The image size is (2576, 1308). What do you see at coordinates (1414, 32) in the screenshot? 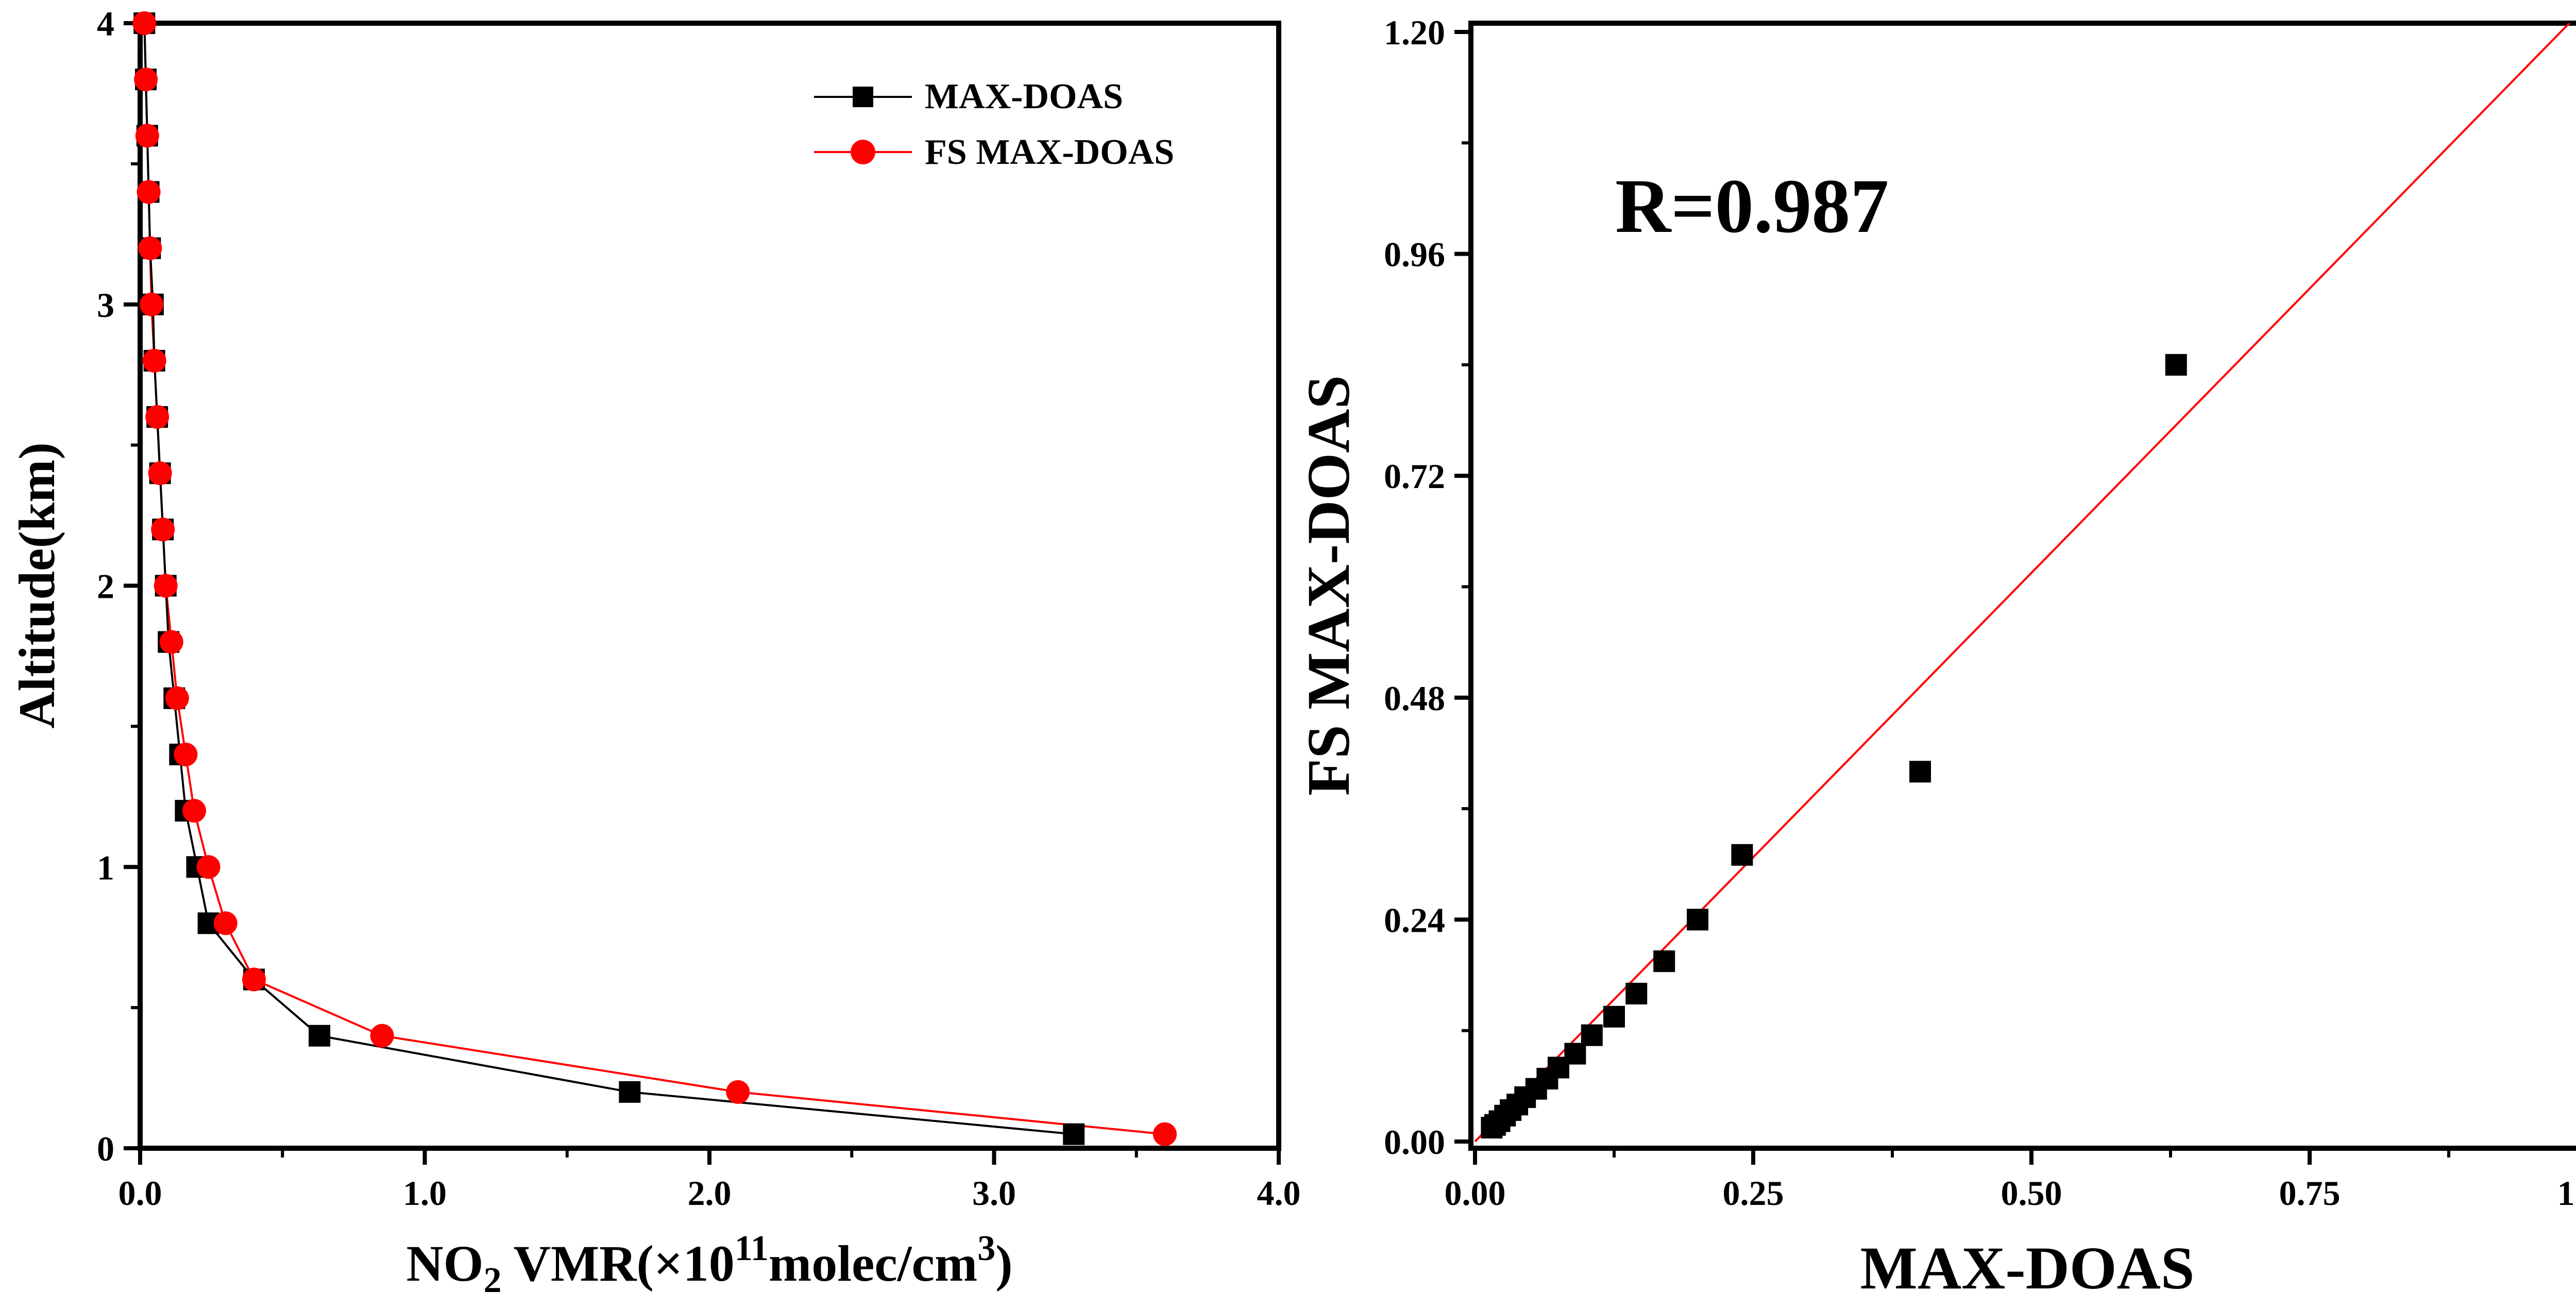
I see `right-y-tick-label: 1.20` at bounding box center [1414, 32].